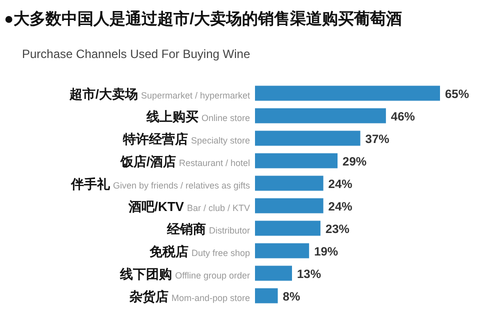 This screenshot has height=332, width=500. What do you see at coordinates (309, 273) in the screenshot?
I see `data-label: 13%` at bounding box center [309, 273].